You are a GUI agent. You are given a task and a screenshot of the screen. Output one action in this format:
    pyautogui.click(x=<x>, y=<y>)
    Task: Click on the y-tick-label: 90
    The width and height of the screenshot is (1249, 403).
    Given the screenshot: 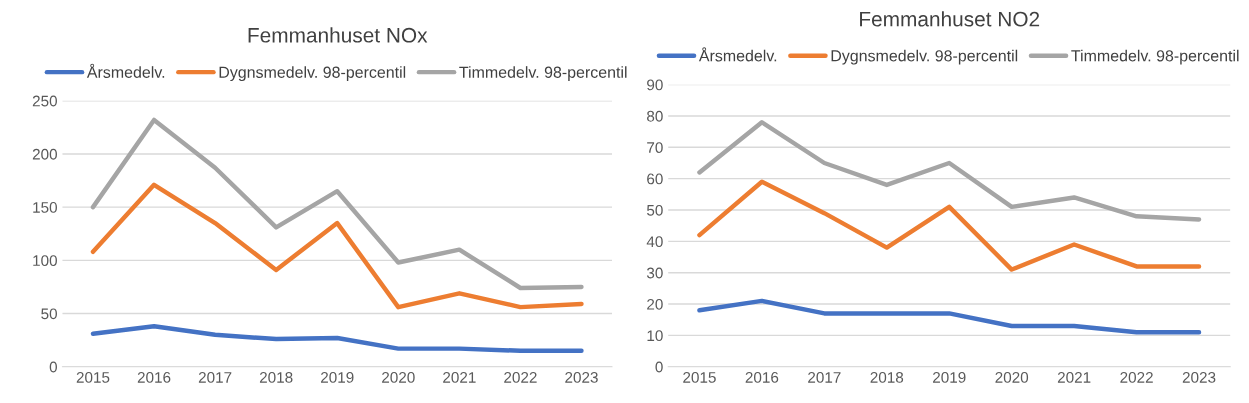 What is the action you would take?
    pyautogui.click(x=655, y=85)
    